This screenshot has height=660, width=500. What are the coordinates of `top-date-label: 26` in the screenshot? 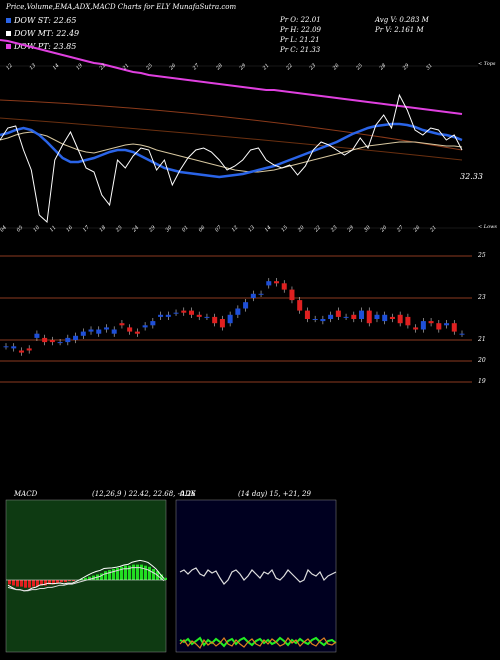 It's located at (336, 67).